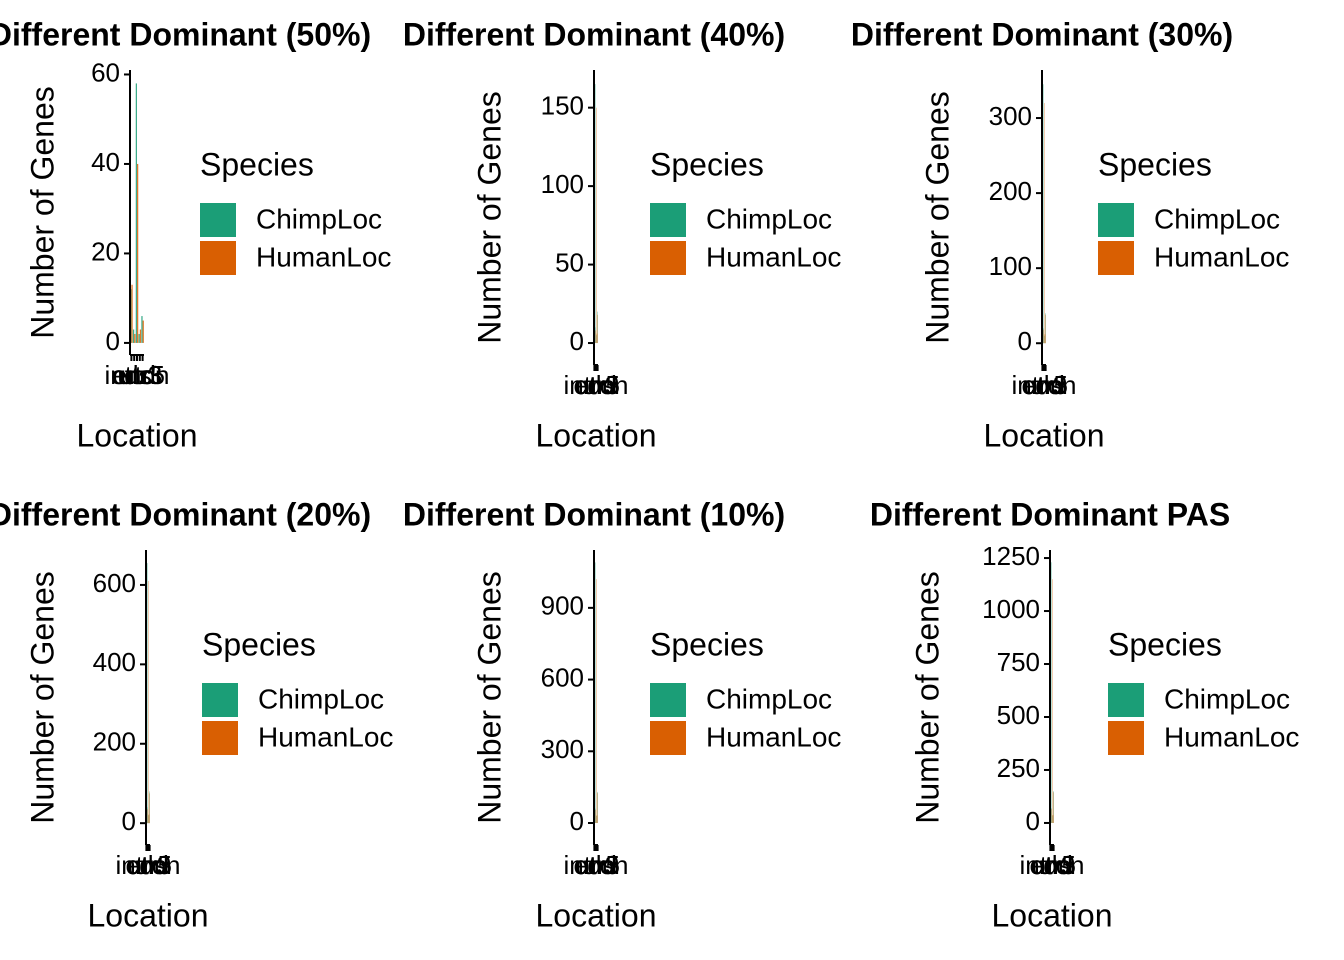 This screenshot has width=1344, height=960. Describe the element at coordinates (562, 106) in the screenshot. I see `y-tick-label: 150` at that location.